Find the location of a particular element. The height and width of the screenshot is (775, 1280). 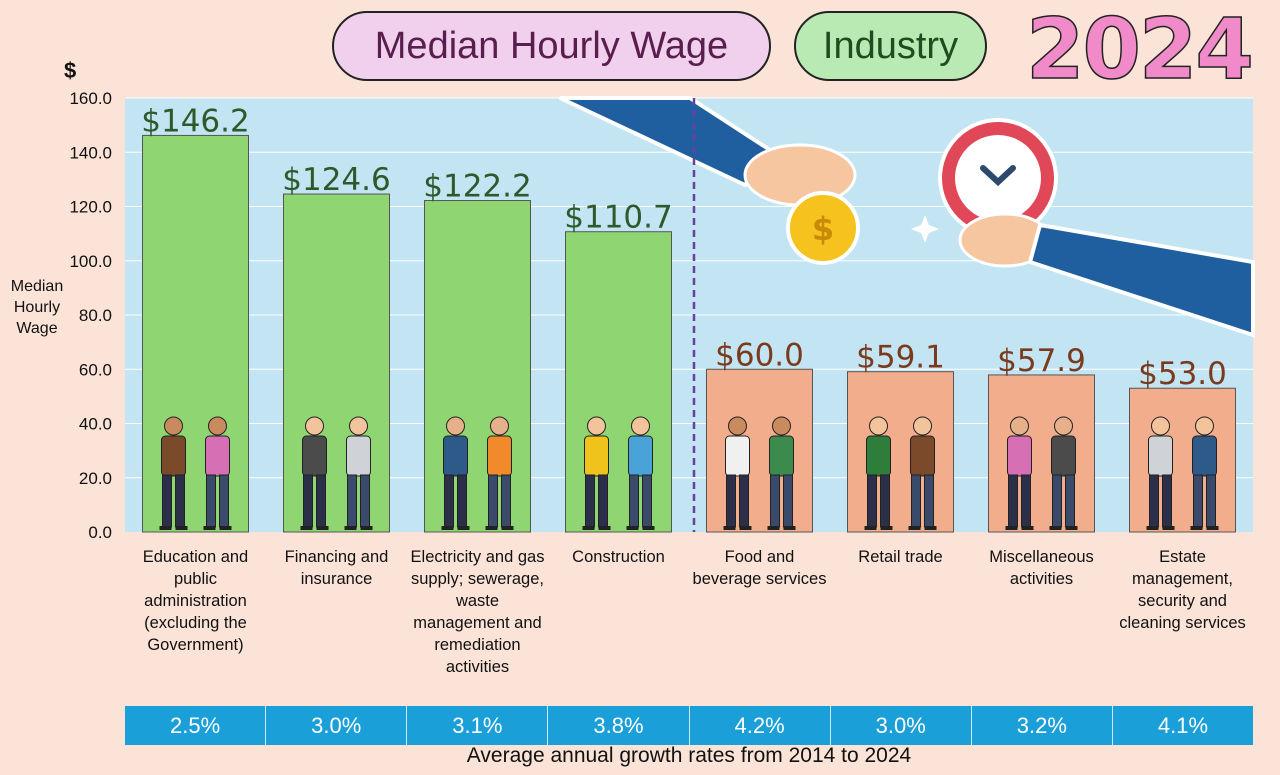

growth-rate-cell: 4.2% is located at coordinates (760, 725).